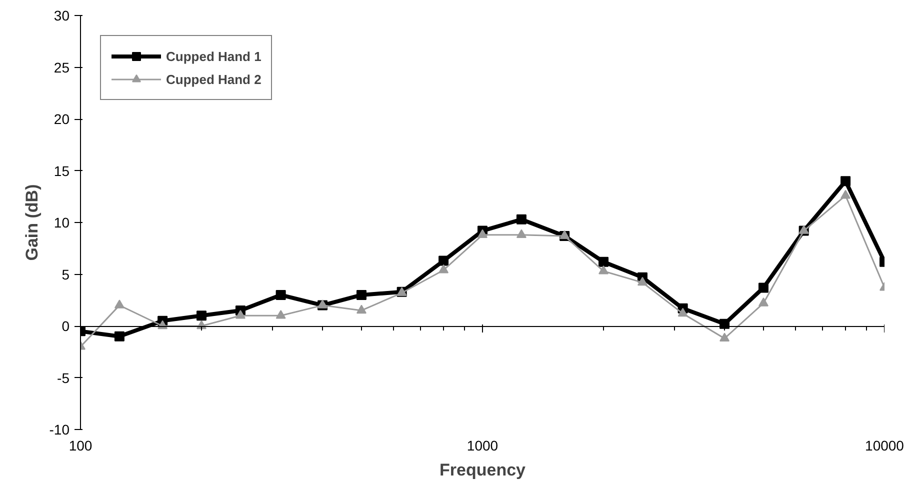  I want to click on legend-label: Cupped Hand 1, so click(214, 56).